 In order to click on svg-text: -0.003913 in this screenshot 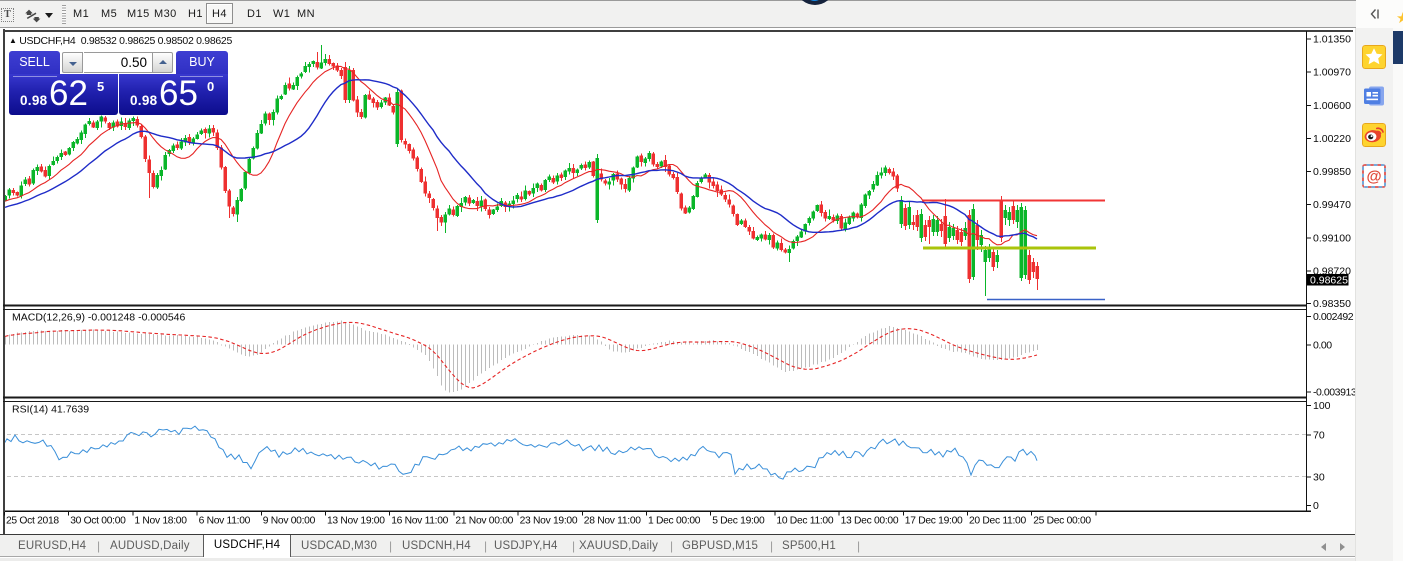, I will do `click(1335, 392)`.